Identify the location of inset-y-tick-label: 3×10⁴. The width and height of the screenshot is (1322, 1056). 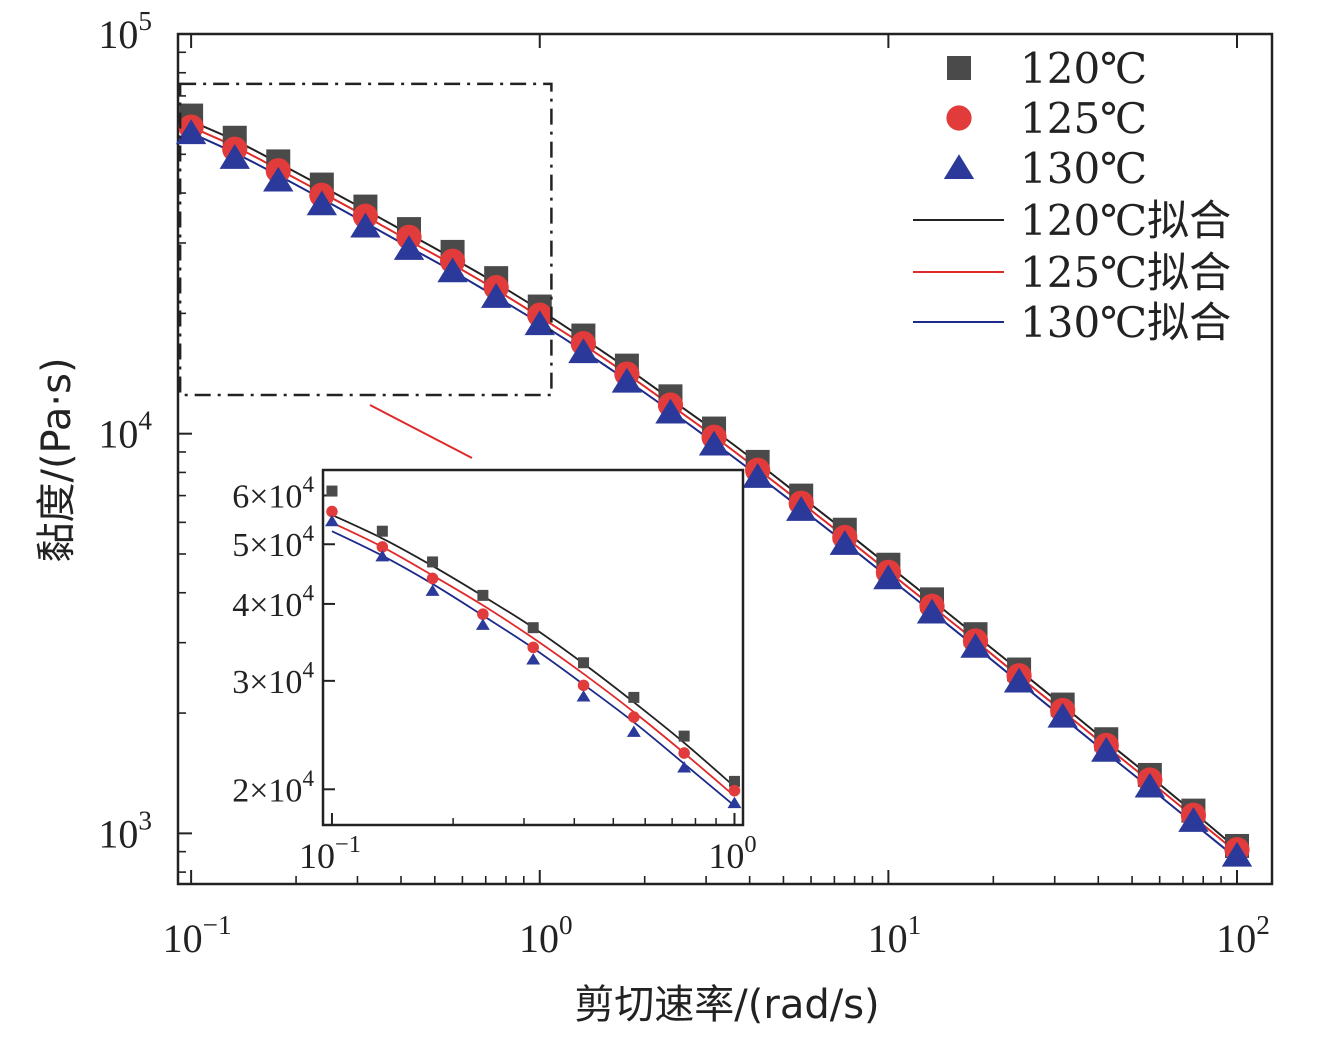
(273, 679).